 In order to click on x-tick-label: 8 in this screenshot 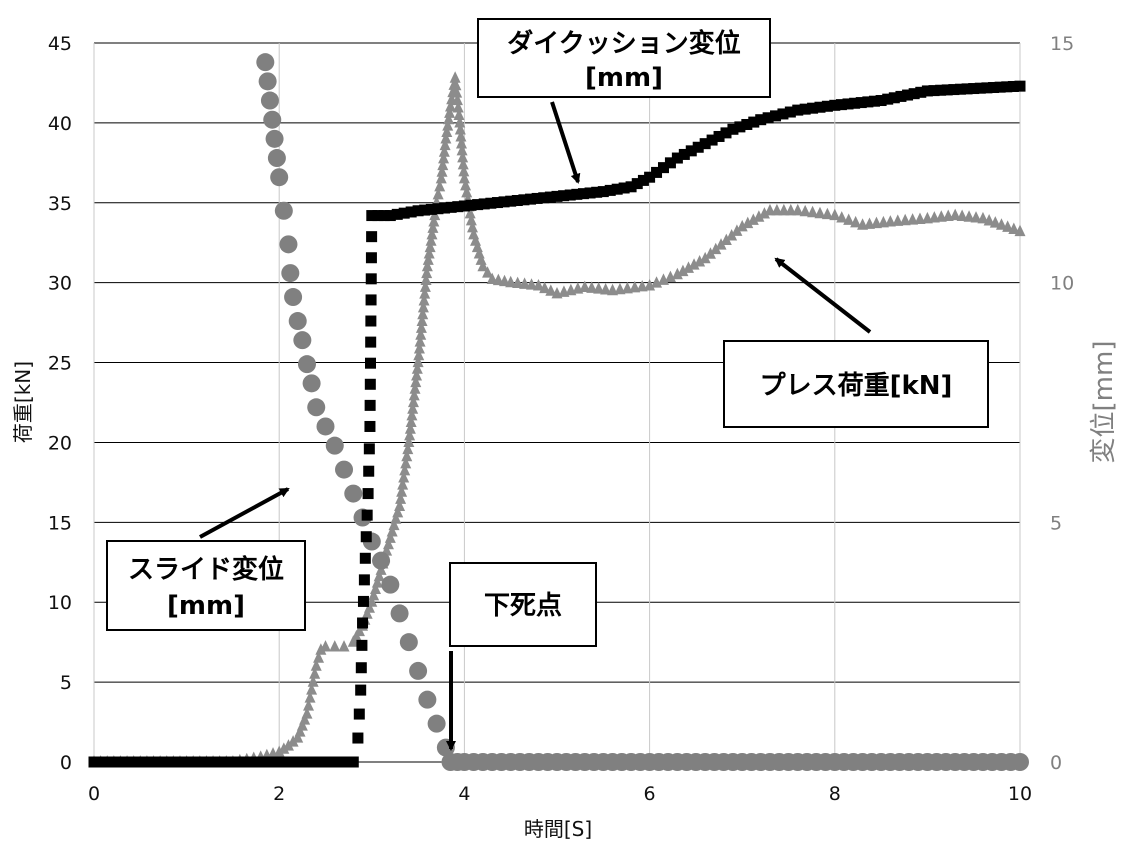, I will do `click(835, 794)`.